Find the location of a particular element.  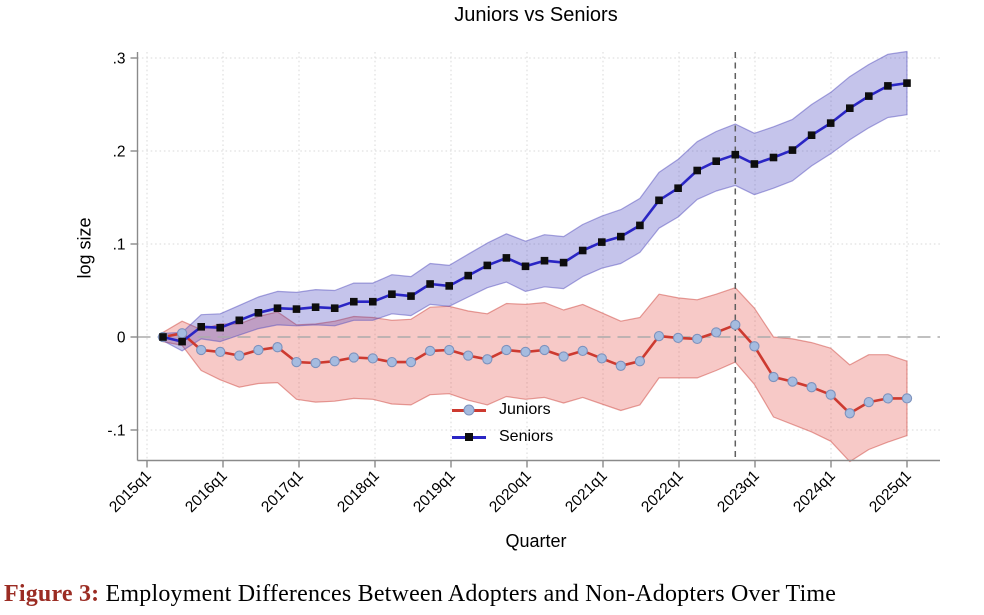

svg-text: 2019q1 is located at coordinates (434, 491).